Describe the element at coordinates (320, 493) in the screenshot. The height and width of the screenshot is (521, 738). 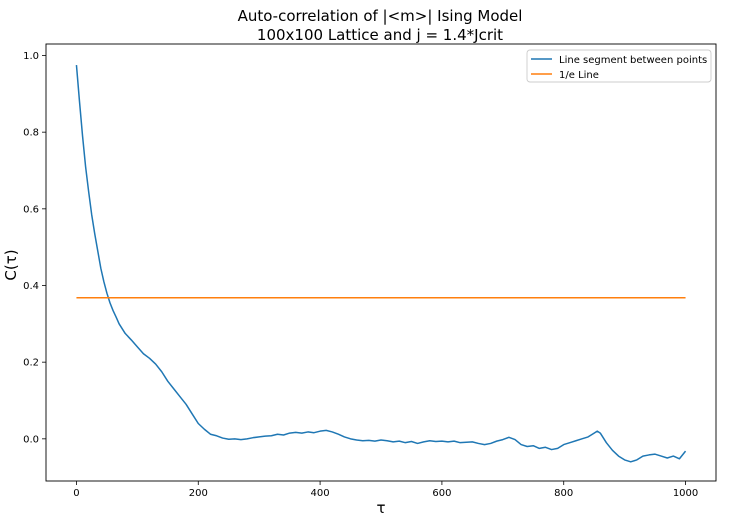
I see `x-tick-label: 400` at that location.